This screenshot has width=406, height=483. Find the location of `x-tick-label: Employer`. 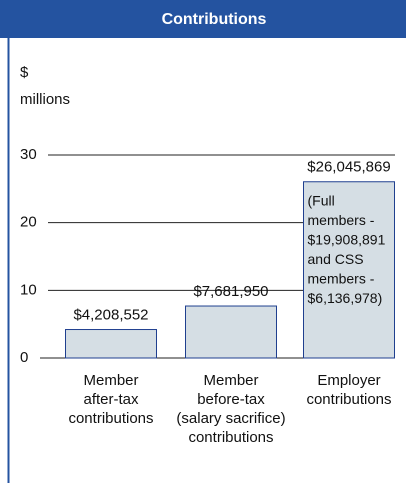

x-tick-label: Employer is located at coordinates (348, 380).